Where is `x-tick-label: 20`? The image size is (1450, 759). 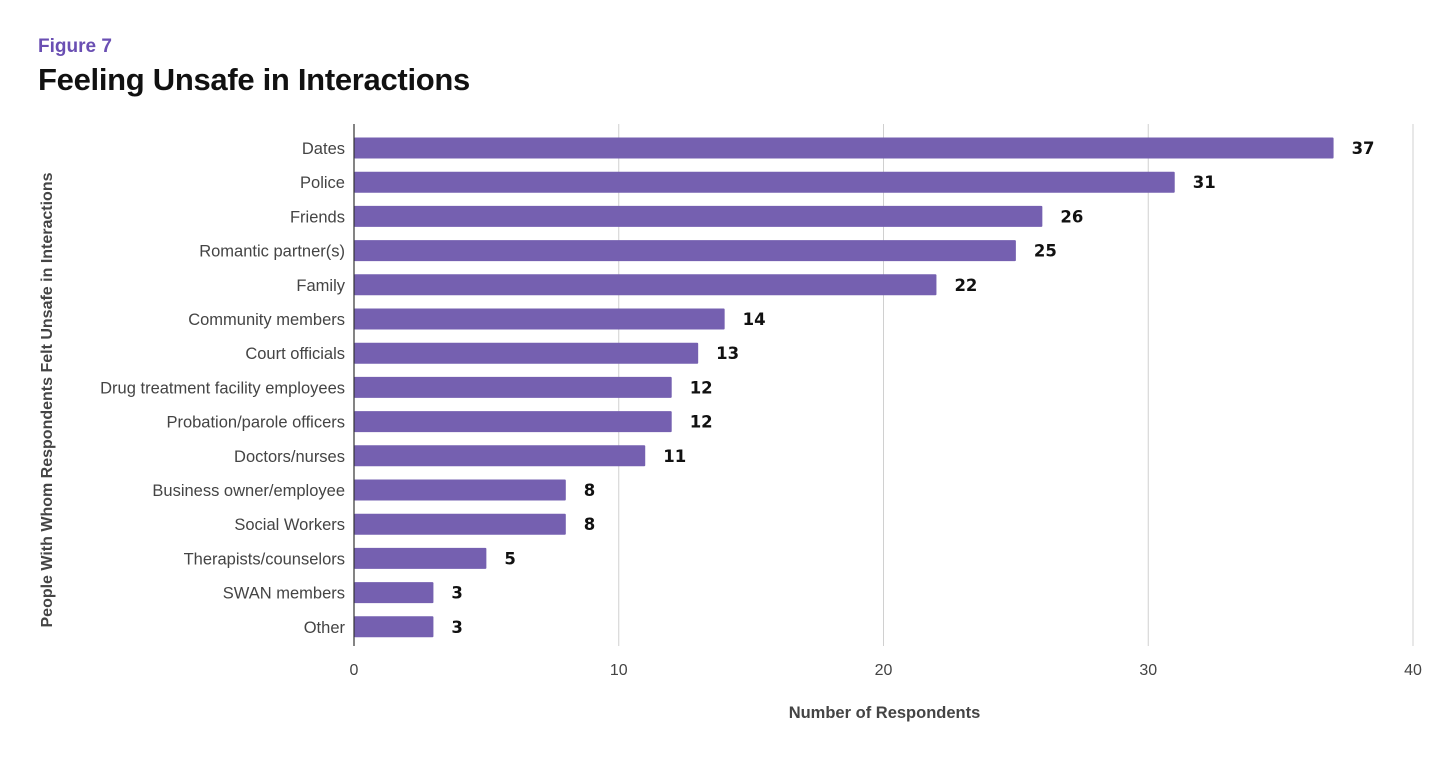 x-tick-label: 20 is located at coordinates (884, 670).